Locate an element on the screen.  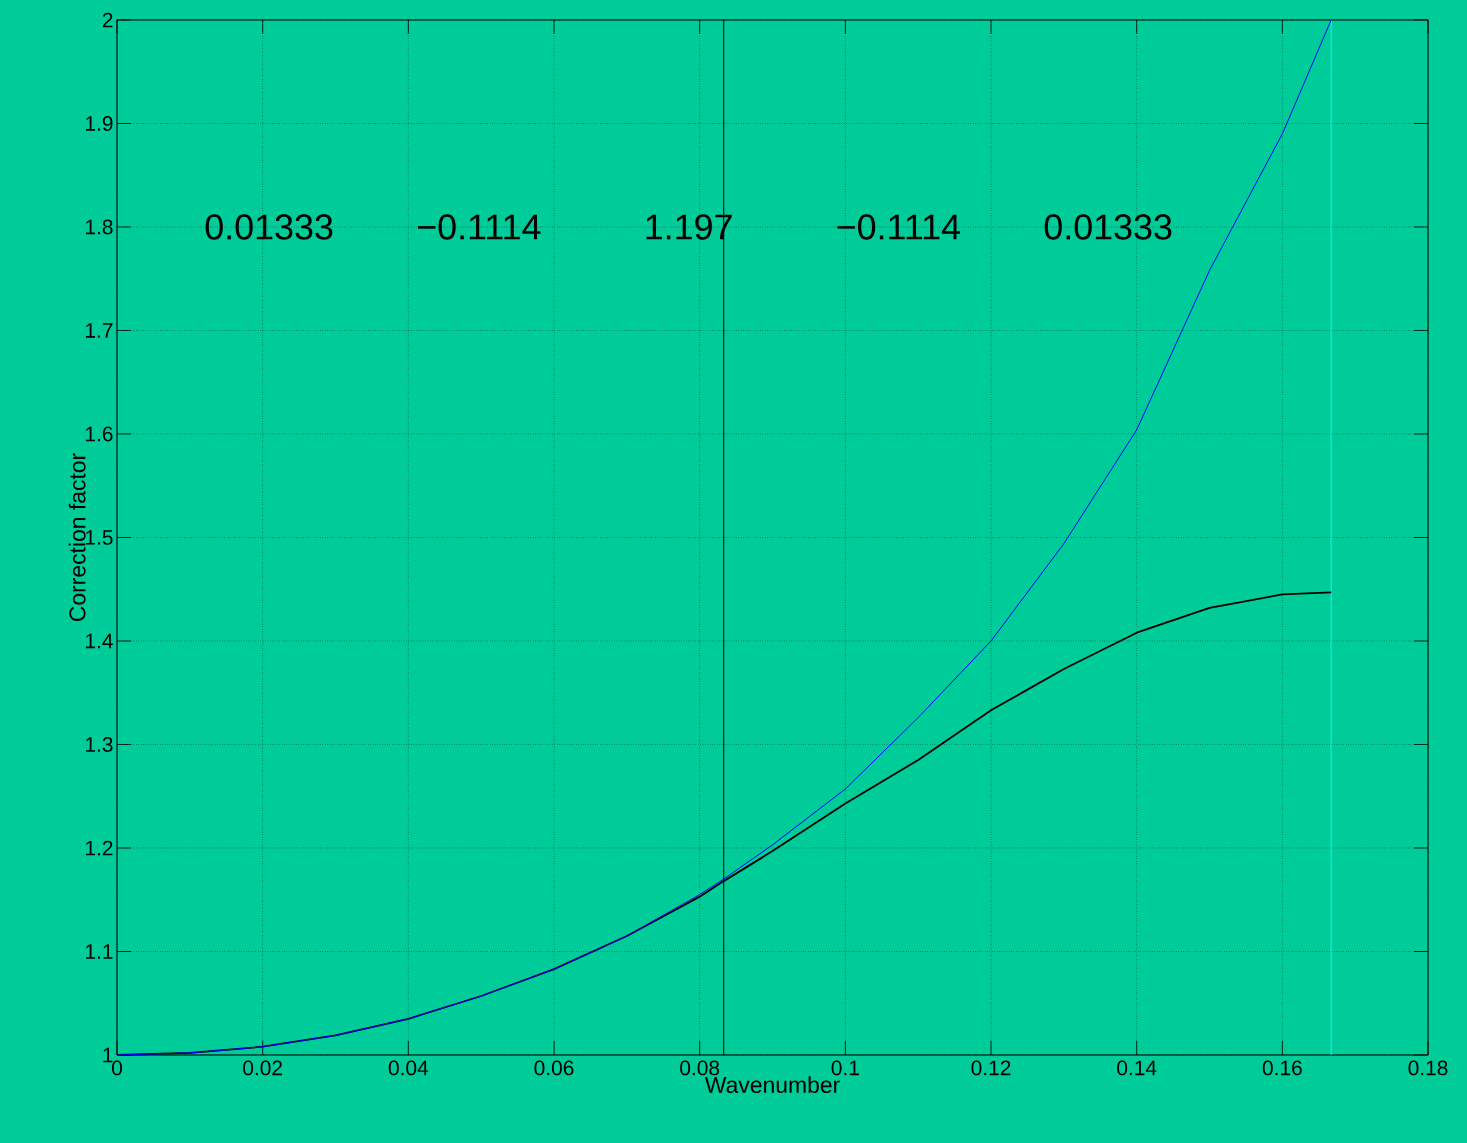
x-axis-title: Wavenumber is located at coordinates (772, 1084).